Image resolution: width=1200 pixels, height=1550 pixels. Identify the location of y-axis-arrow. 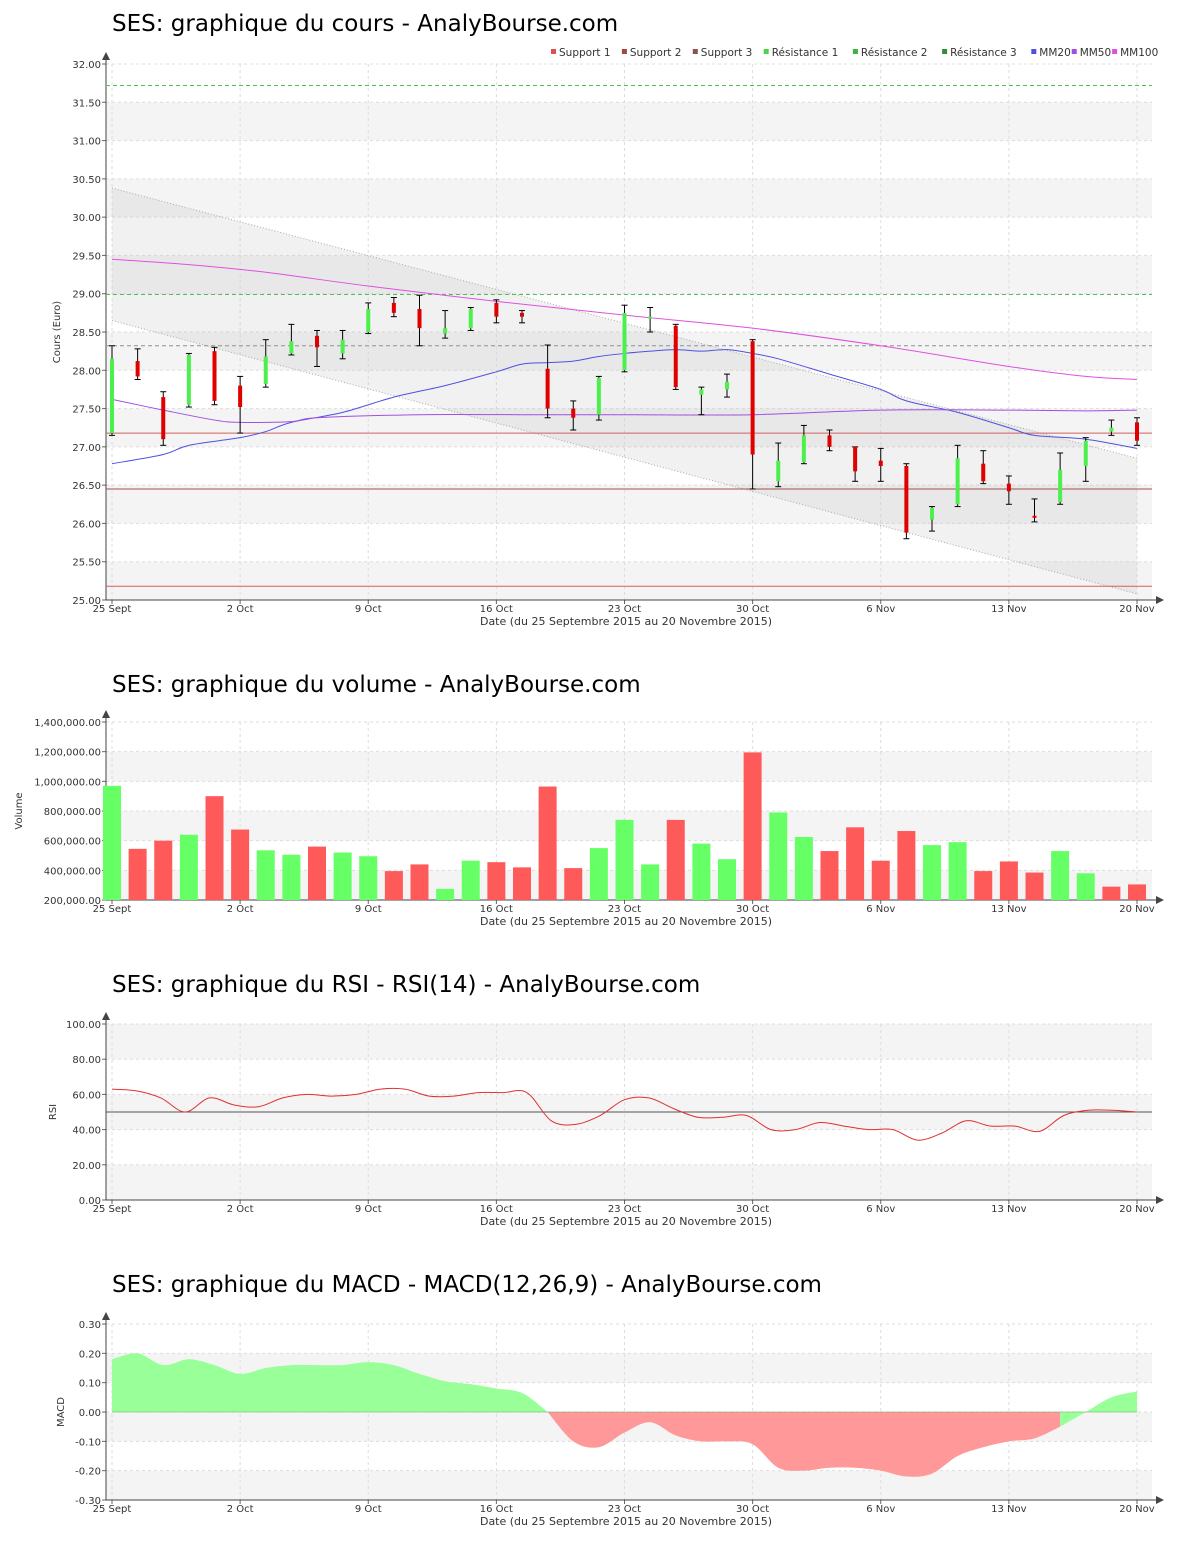
(106, 714).